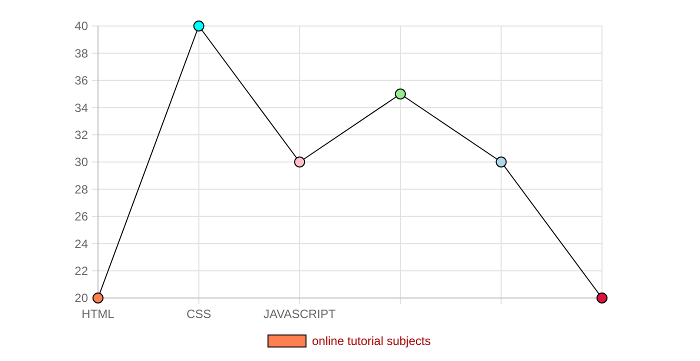  Describe the element at coordinates (81, 26) in the screenshot. I see `y-tick-label: 40` at that location.